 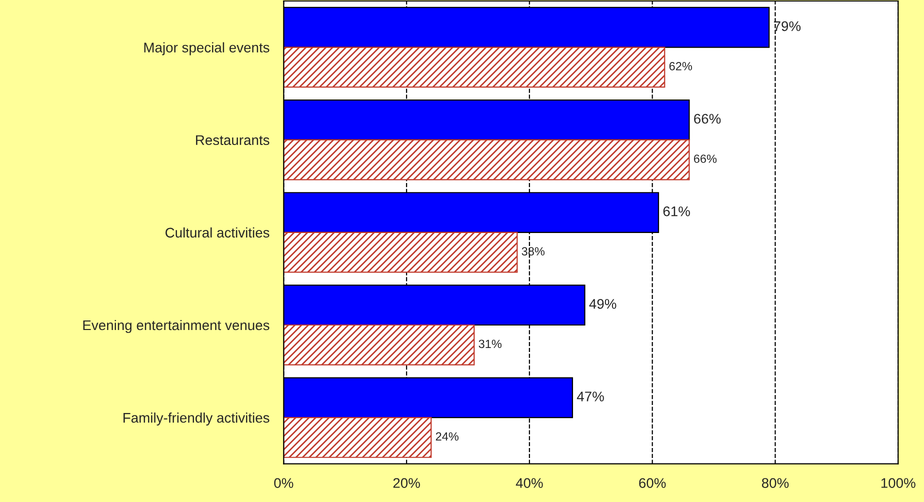 I want to click on data-label: 79%, so click(x=787, y=26).